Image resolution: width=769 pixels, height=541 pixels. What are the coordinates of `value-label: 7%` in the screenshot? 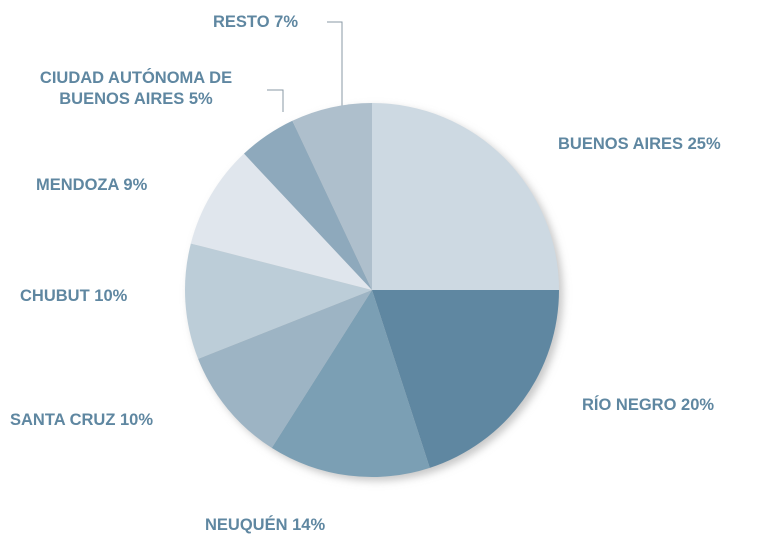 It's located at (286, 22).